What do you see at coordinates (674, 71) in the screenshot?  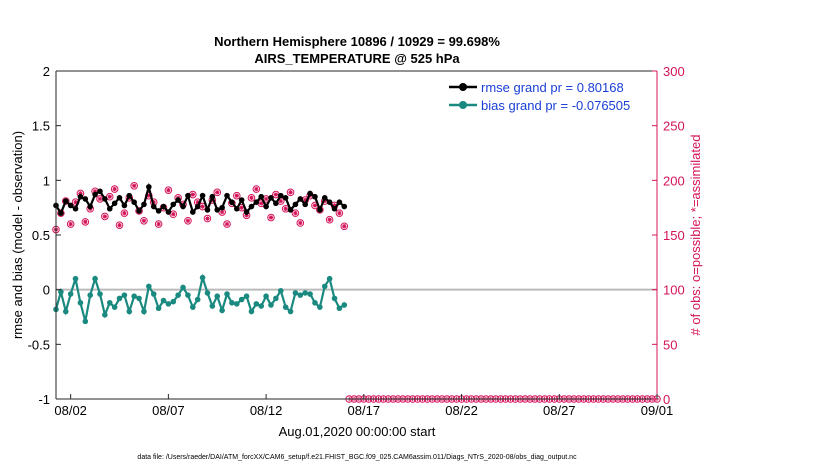 I see `y2-tick-label: 300` at bounding box center [674, 71].